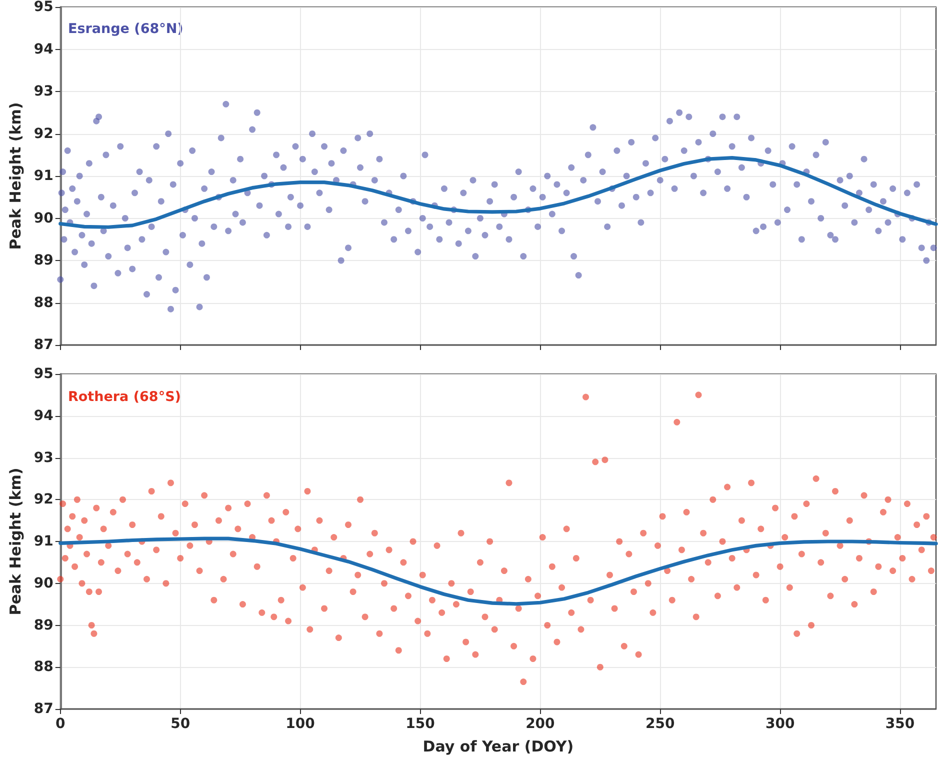  Describe the element at coordinates (498, 747) in the screenshot. I see `x-axis-title: Day of Year (DOY)` at that location.